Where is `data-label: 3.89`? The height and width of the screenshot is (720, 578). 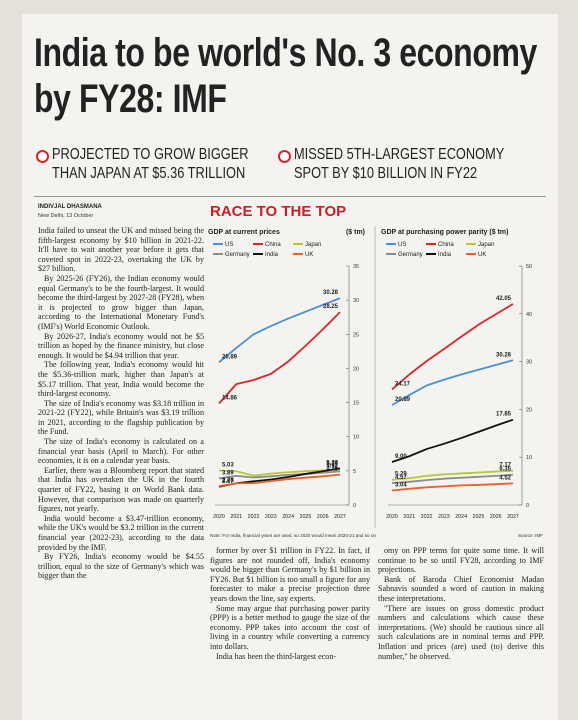
data-label: 3.89 is located at coordinates (228, 473).